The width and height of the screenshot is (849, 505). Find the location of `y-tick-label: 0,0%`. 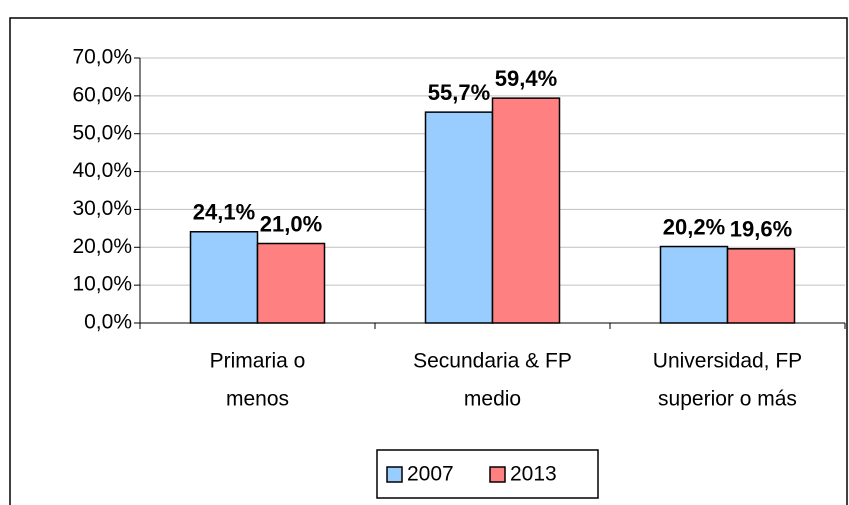

y-tick-label: 0,0% is located at coordinates (108, 322).